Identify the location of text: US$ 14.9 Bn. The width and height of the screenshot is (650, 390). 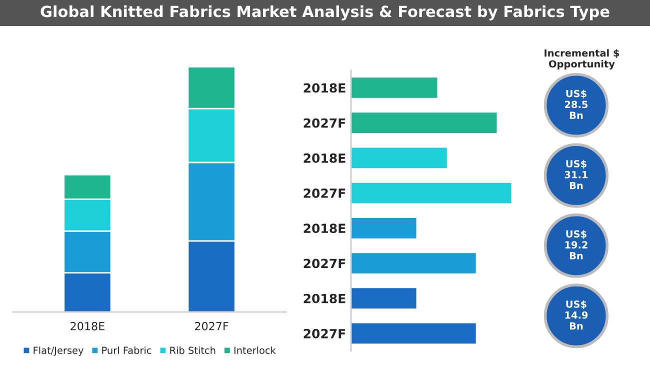
(576, 315).